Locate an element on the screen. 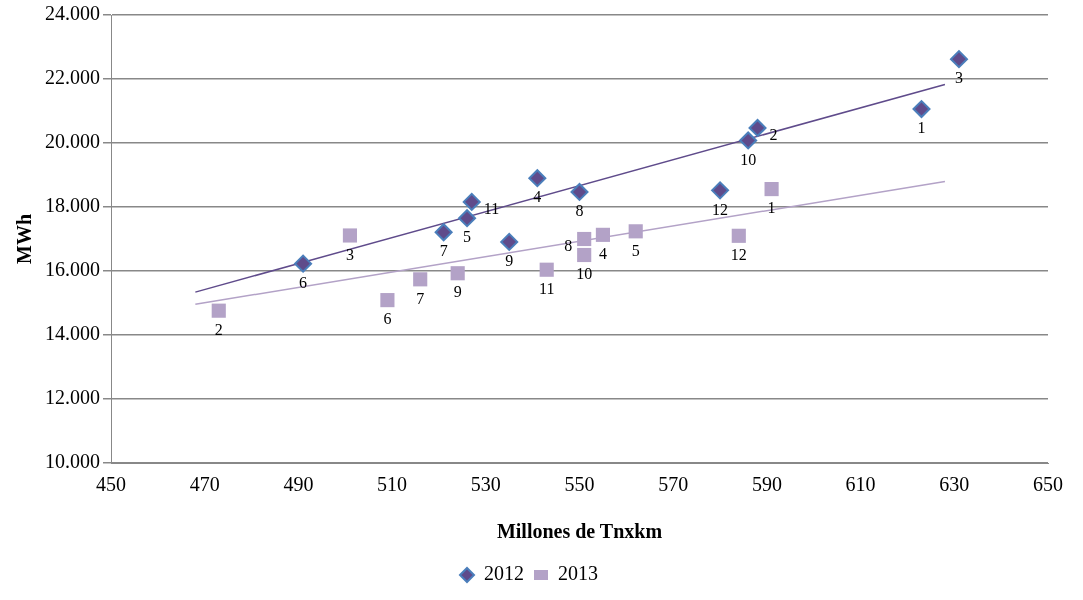  y-tick-label: 24.000 is located at coordinates (72, 13).